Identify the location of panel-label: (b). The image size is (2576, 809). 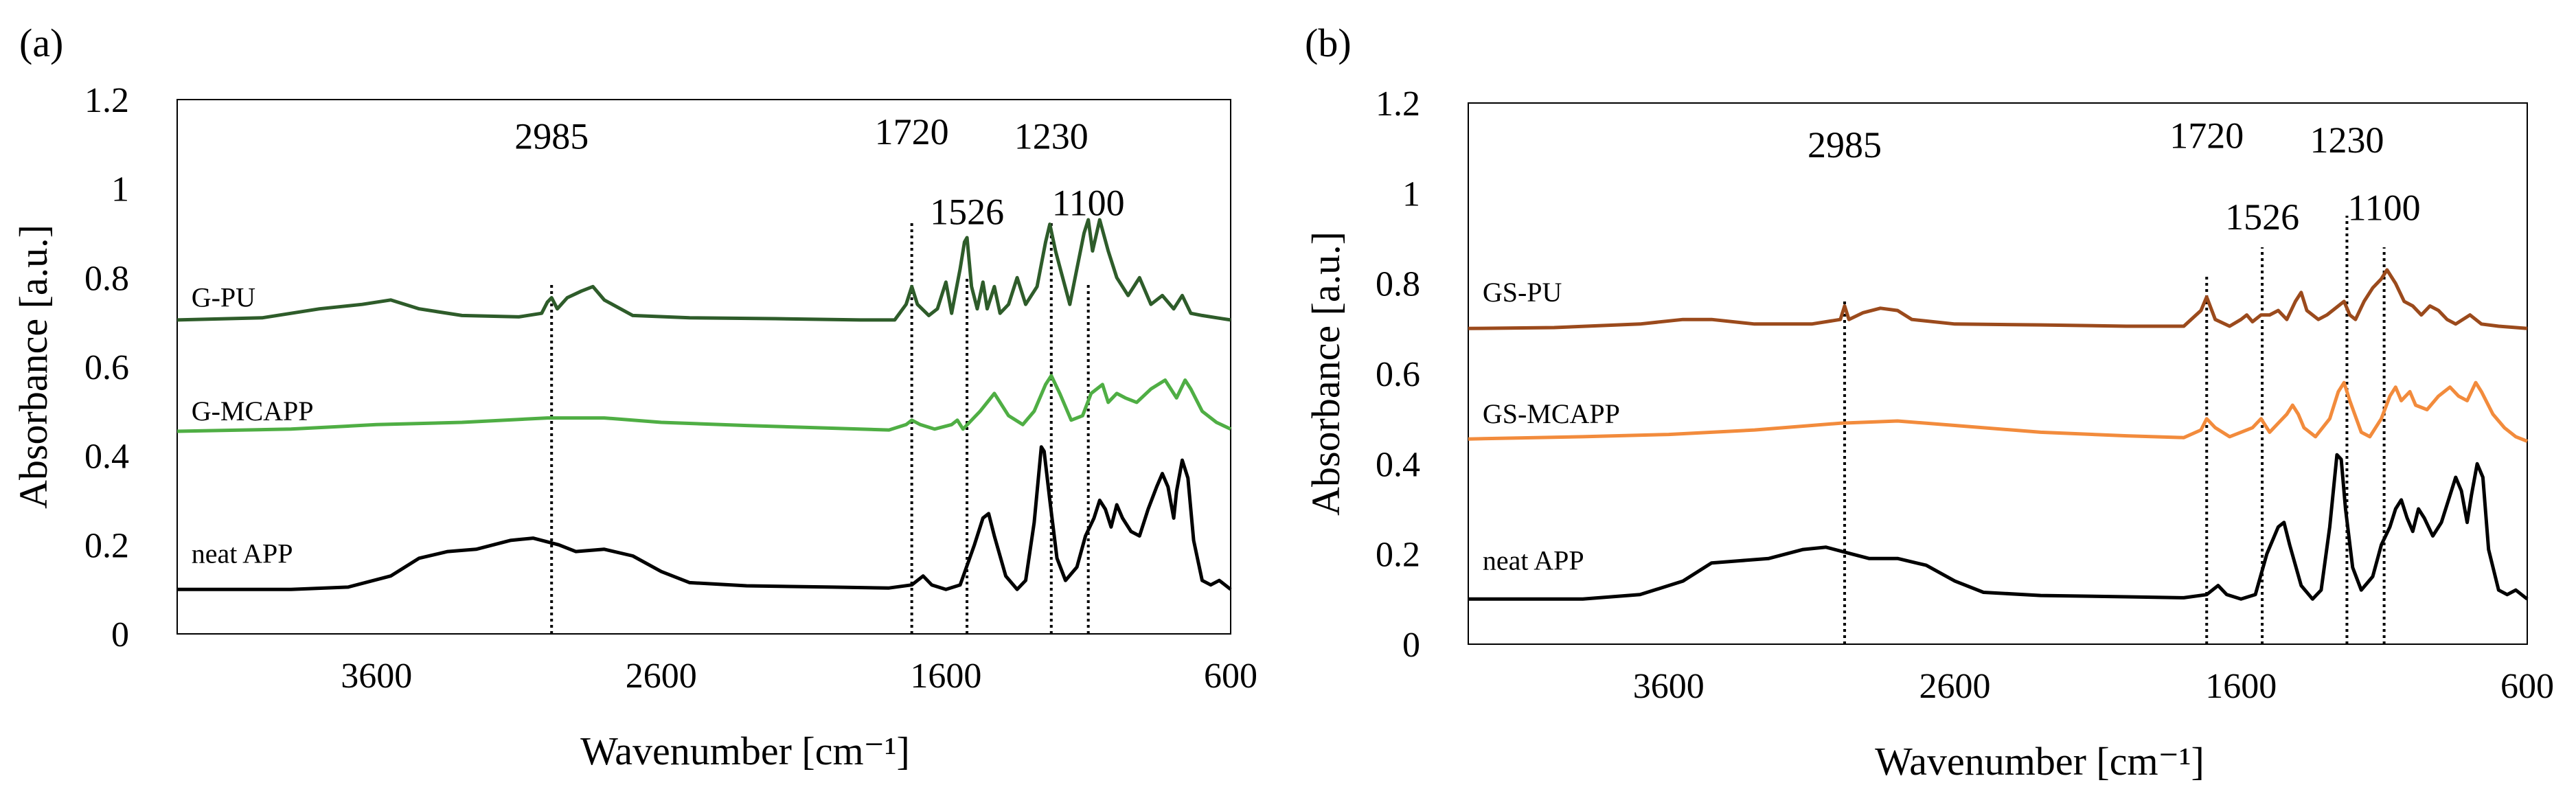
(1328, 43).